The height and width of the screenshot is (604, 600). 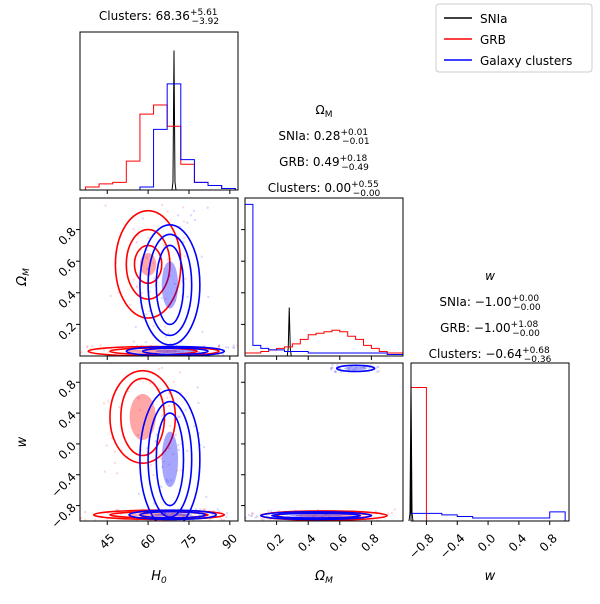 What do you see at coordinates (23, 277) in the screenshot?
I see `y-axis-label-OmegaM: ΩM` at bounding box center [23, 277].